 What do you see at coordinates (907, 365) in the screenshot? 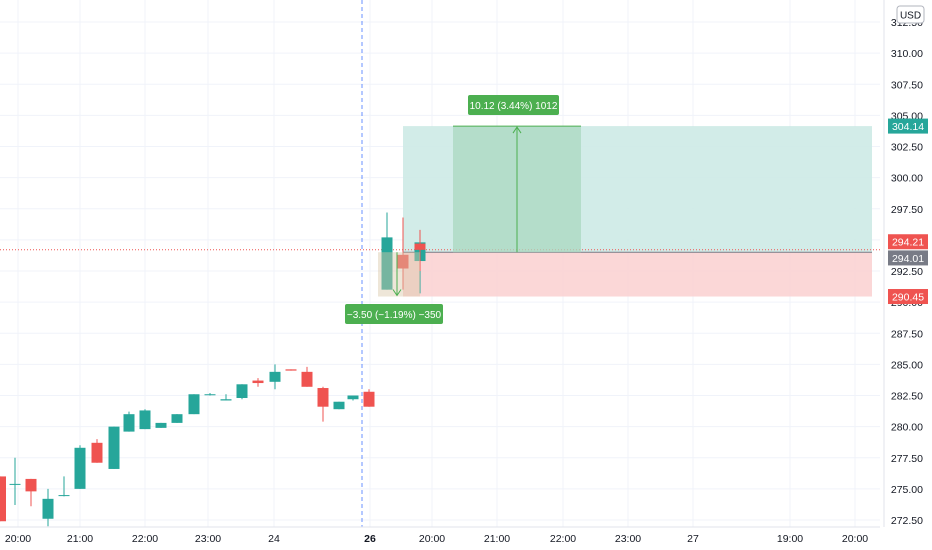
I see `price-tick-label: 285.00` at bounding box center [907, 365].